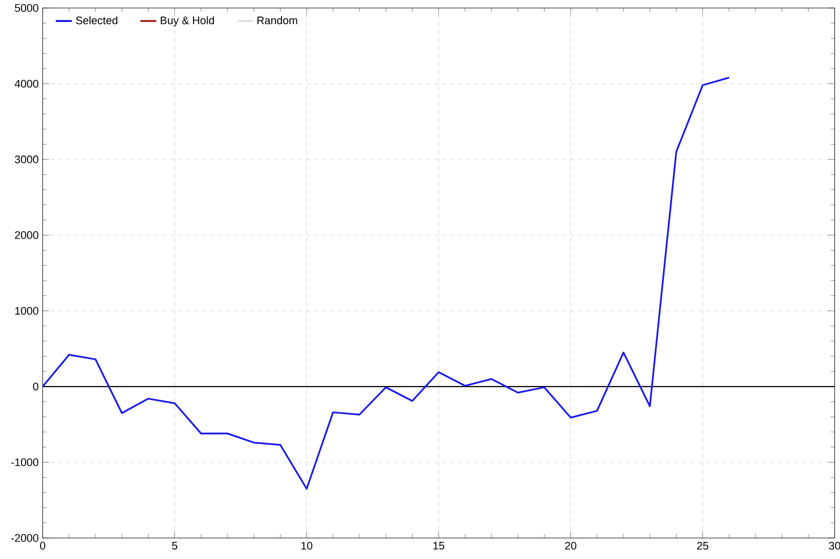  I want to click on y-tick-label: 2000, so click(26, 235).